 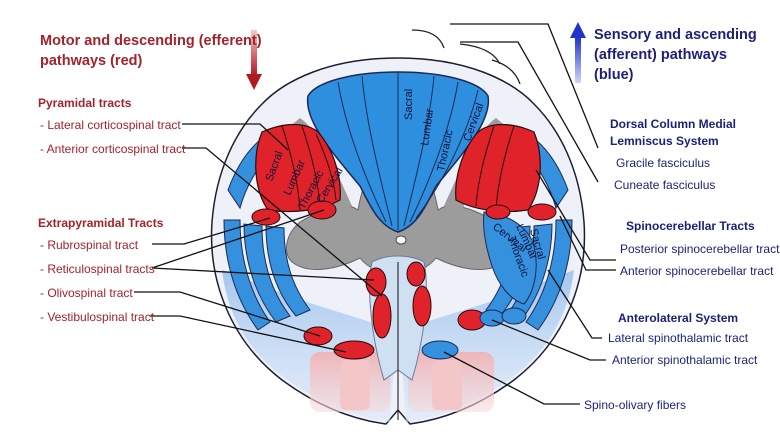 What do you see at coordinates (697, 271) in the screenshot?
I see `anterior-spinocerebellar-label: Anterior spinocerebellar tract` at bounding box center [697, 271].